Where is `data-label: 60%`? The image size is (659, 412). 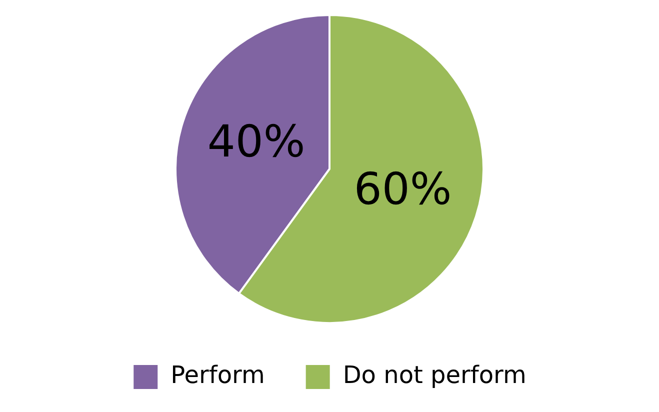 data-label: 60% is located at coordinates (403, 190).